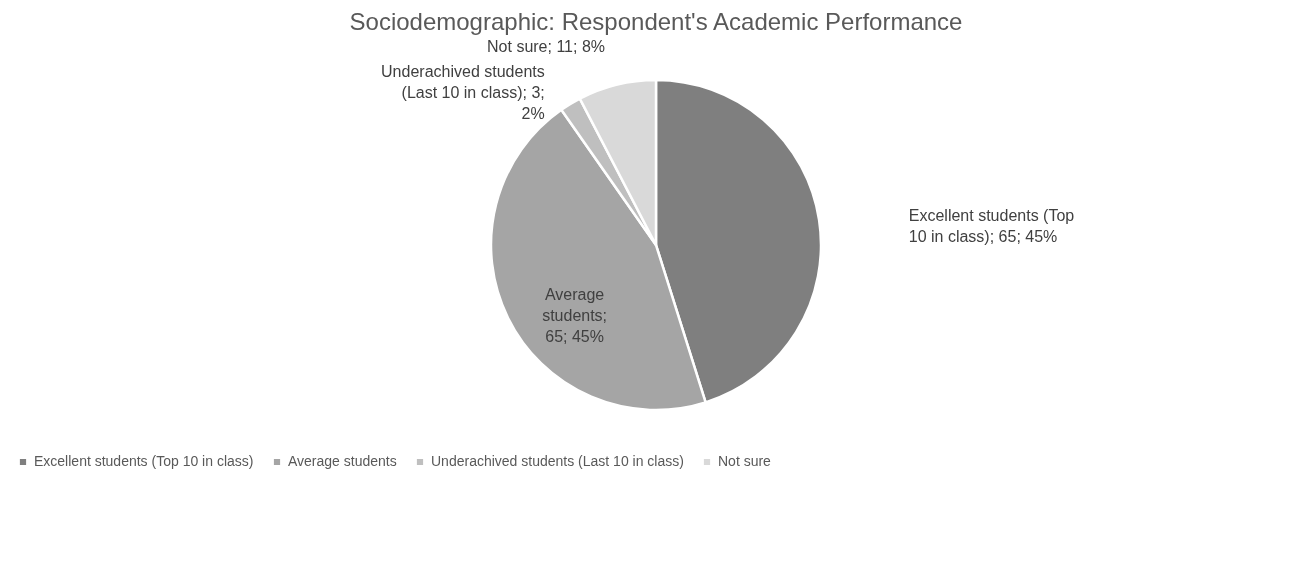 This screenshot has width=1313, height=575. Describe the element at coordinates (144, 461) in the screenshot. I see `legend-label: Excellent students (Top 10 in class)` at that location.